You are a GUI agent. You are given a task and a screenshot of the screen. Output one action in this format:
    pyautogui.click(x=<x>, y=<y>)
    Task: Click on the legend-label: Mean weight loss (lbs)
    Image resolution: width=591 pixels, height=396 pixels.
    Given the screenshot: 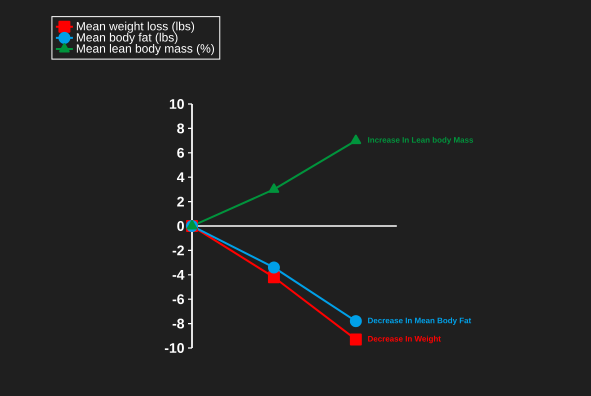 What is the action you would take?
    pyautogui.click(x=135, y=27)
    